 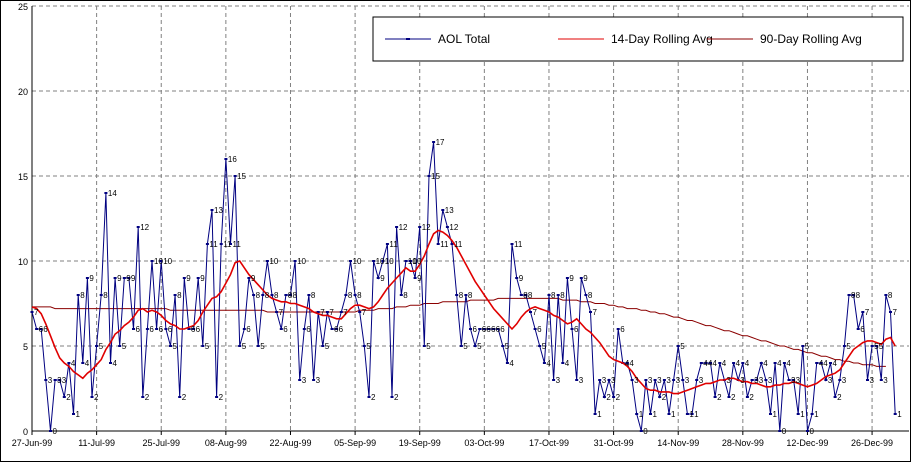 What do you see at coordinates (389, 261) in the screenshot?
I see `data-label: 10` at bounding box center [389, 261].